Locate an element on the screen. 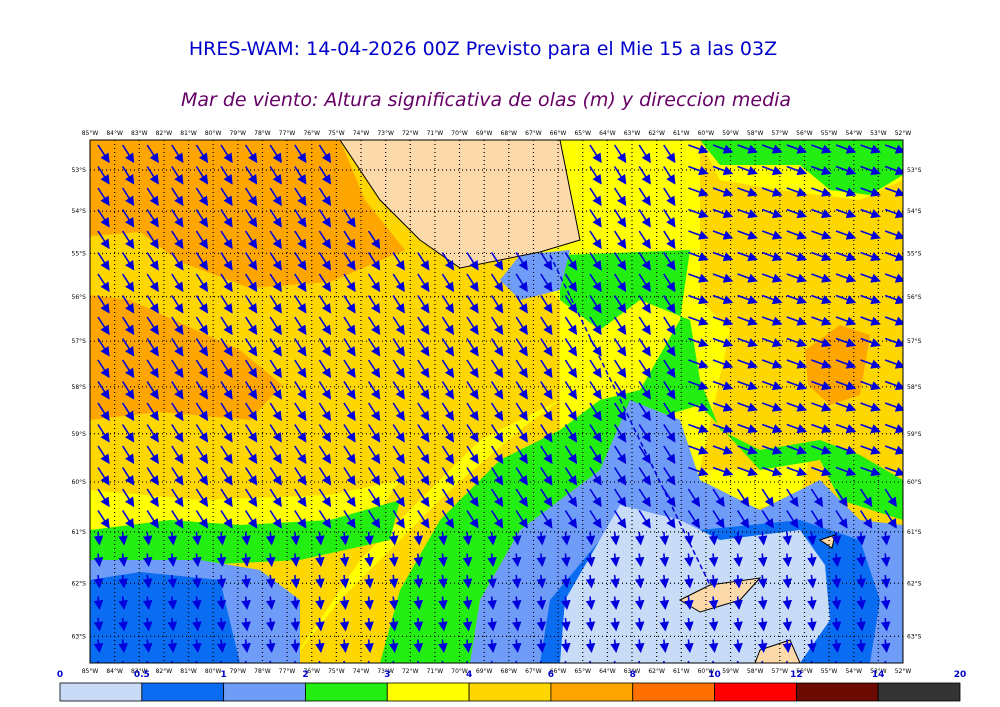 The width and height of the screenshot is (1000, 707). lat-label: 62°S is located at coordinates (79, 583).